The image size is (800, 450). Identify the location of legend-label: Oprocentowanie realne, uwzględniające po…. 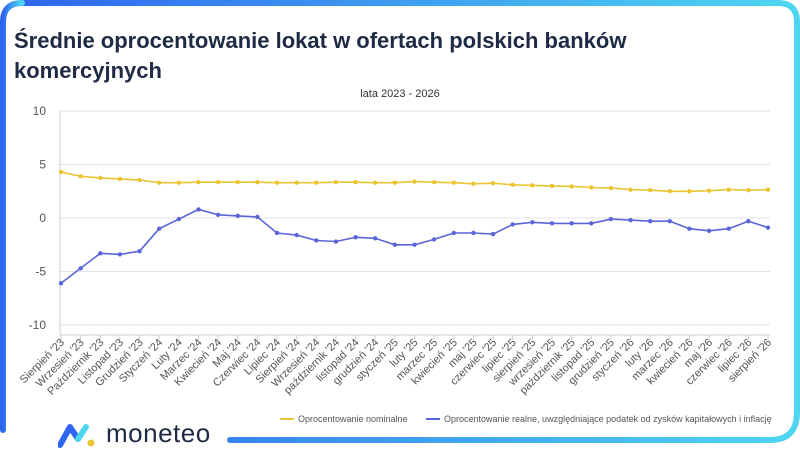
(608, 419).